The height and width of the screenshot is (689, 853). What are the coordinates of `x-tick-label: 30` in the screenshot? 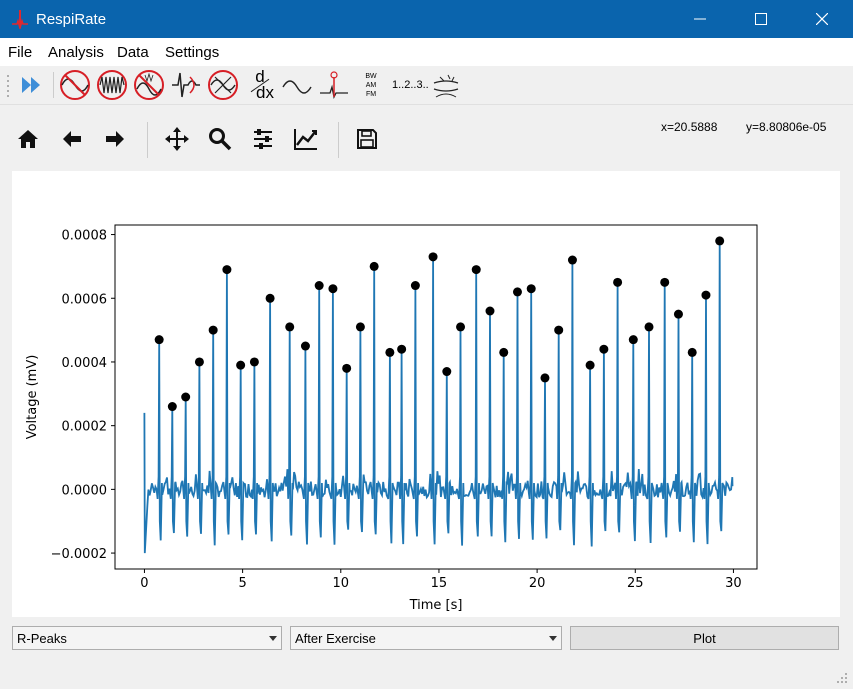 It's located at (733, 583).